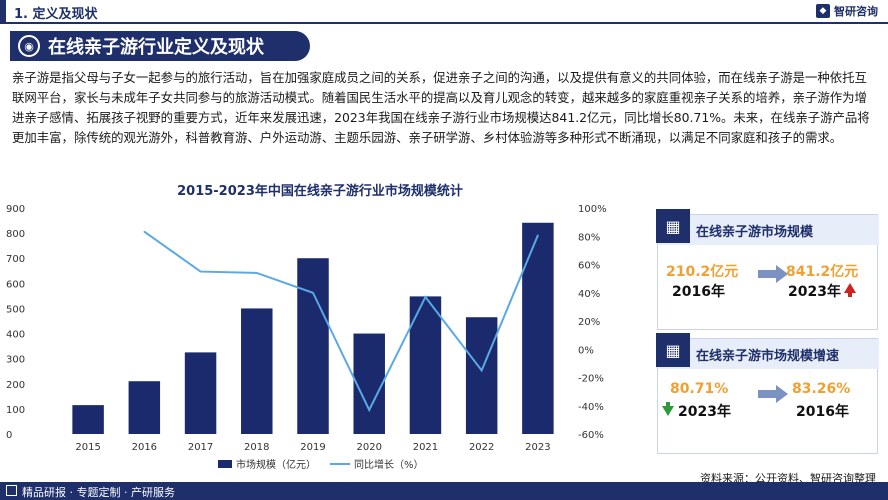 The width and height of the screenshot is (888, 500). I want to click on y-right-tick-label: 100%, so click(592, 209).